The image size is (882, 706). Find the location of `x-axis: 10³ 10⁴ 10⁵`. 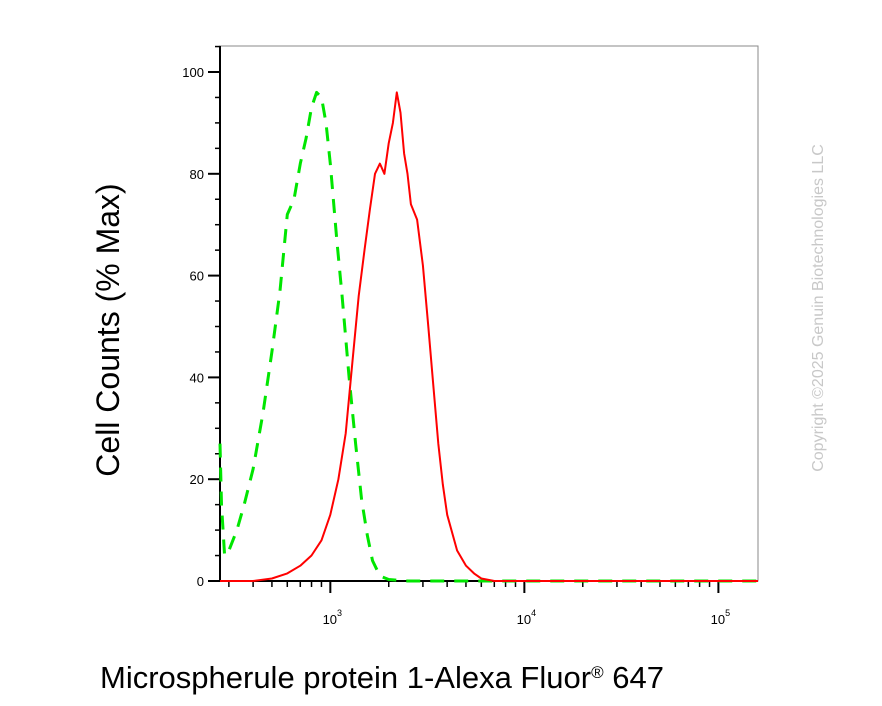

x-axis: 10³ 10⁴ 10⁵ is located at coordinates (489, 603).